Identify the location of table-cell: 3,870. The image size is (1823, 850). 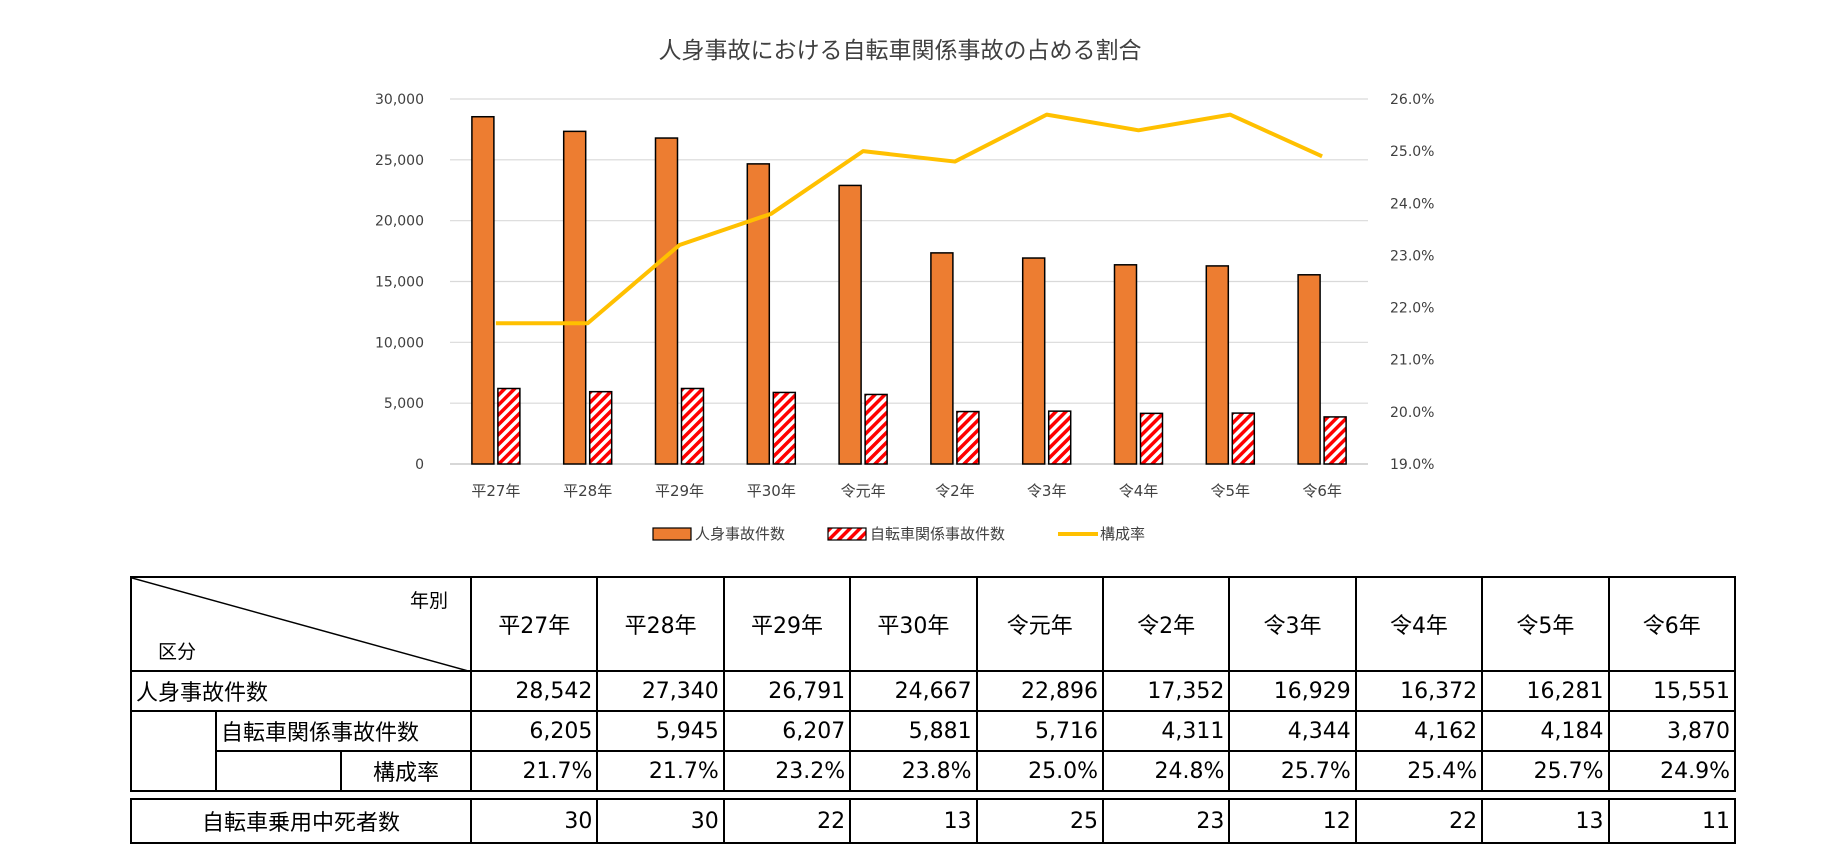
(1672, 731).